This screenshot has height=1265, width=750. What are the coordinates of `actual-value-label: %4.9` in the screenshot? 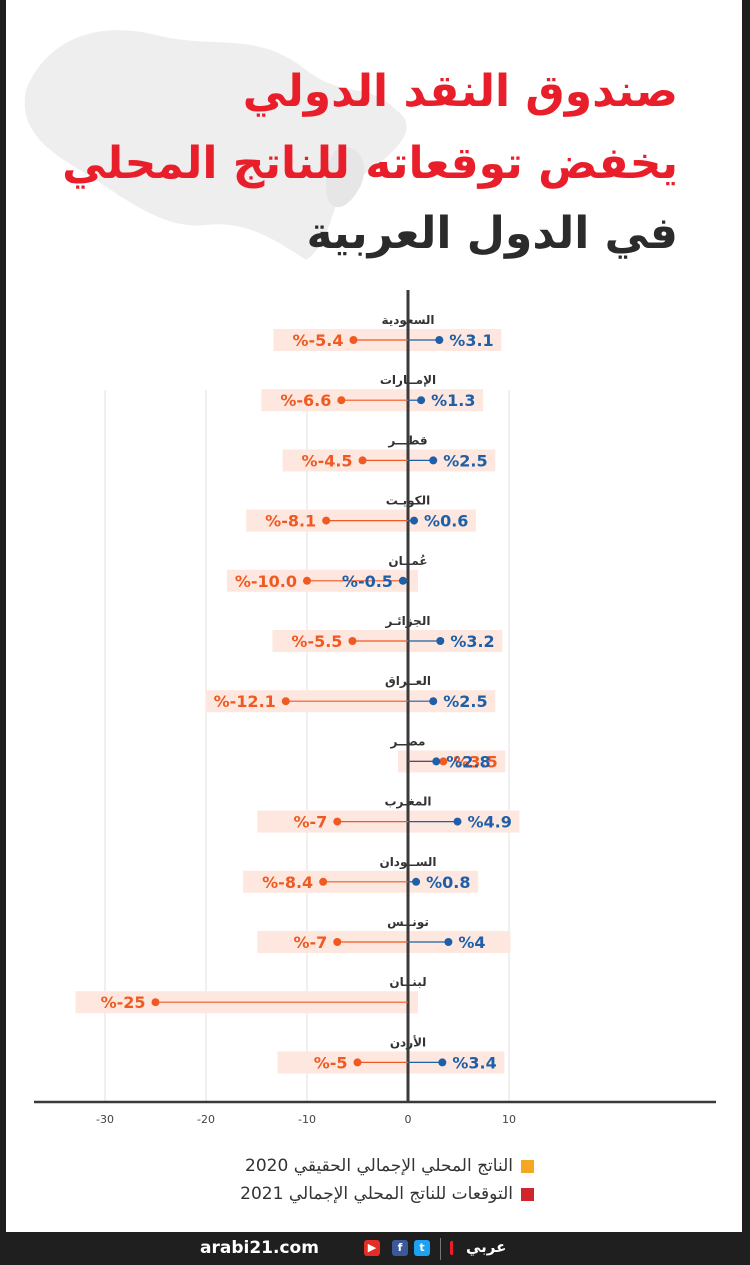 It's located at (489, 822).